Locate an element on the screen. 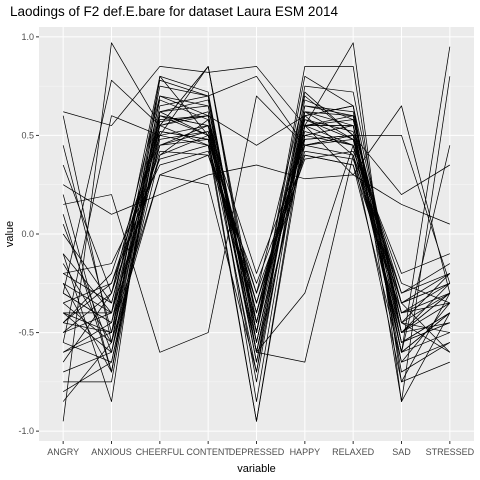 This screenshot has width=480, height=480. y-tick-label: -0.5 is located at coordinates (26, 333).